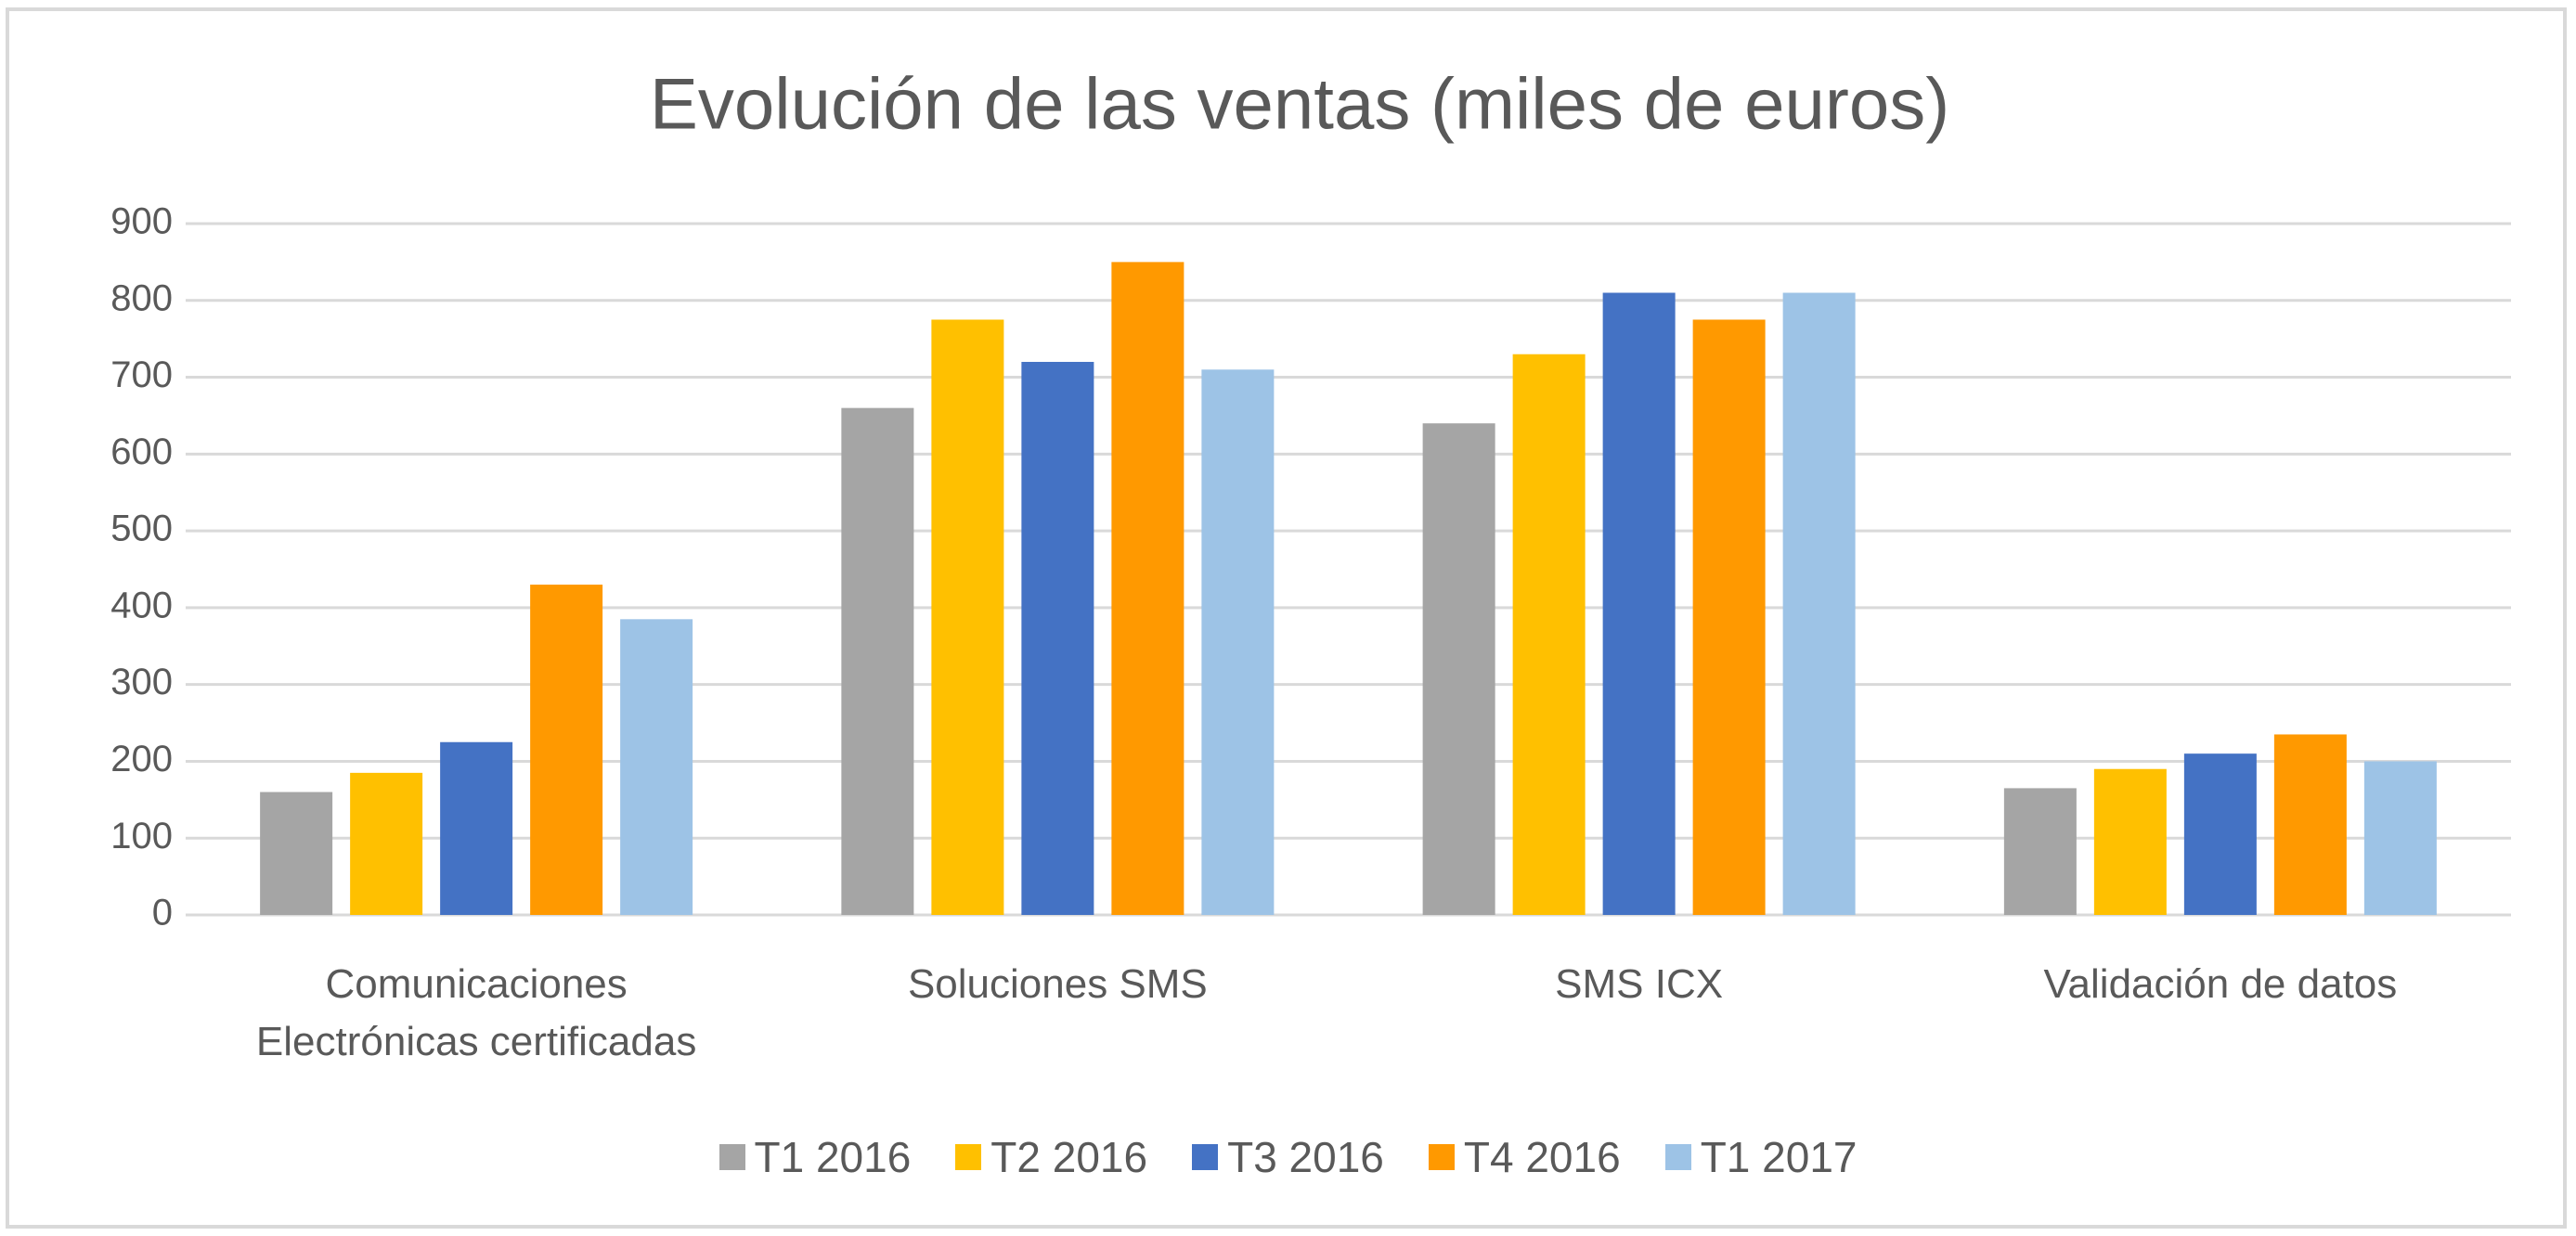  What do you see at coordinates (141, 374) in the screenshot?
I see `y-tick-label: 700` at bounding box center [141, 374].